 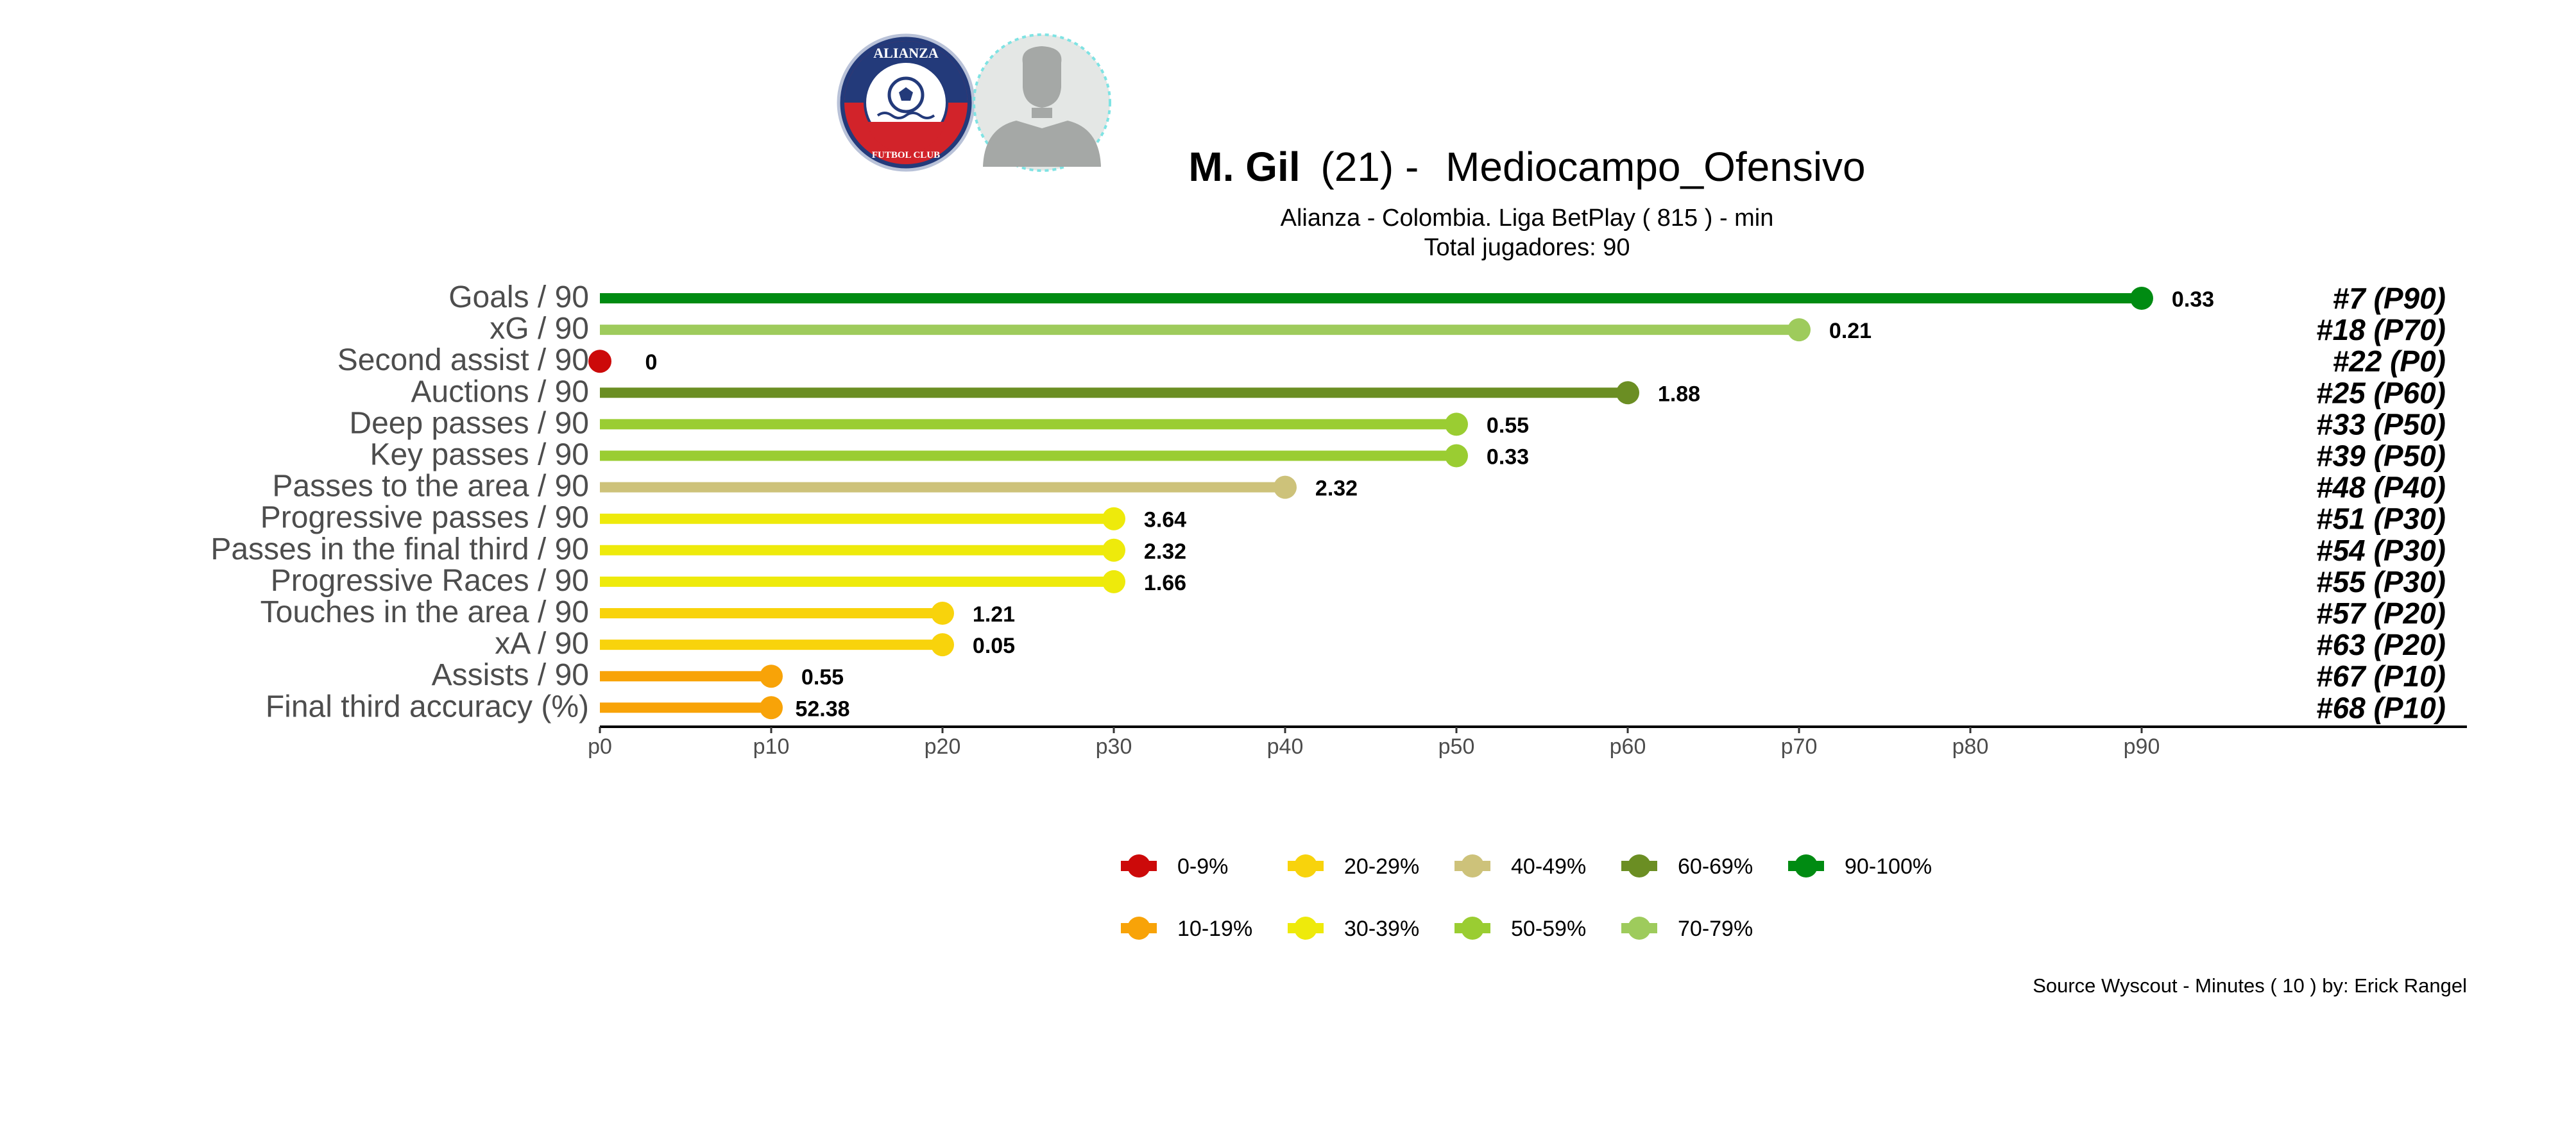 I want to click on soccer-ball-pentagon, so click(x=906, y=94).